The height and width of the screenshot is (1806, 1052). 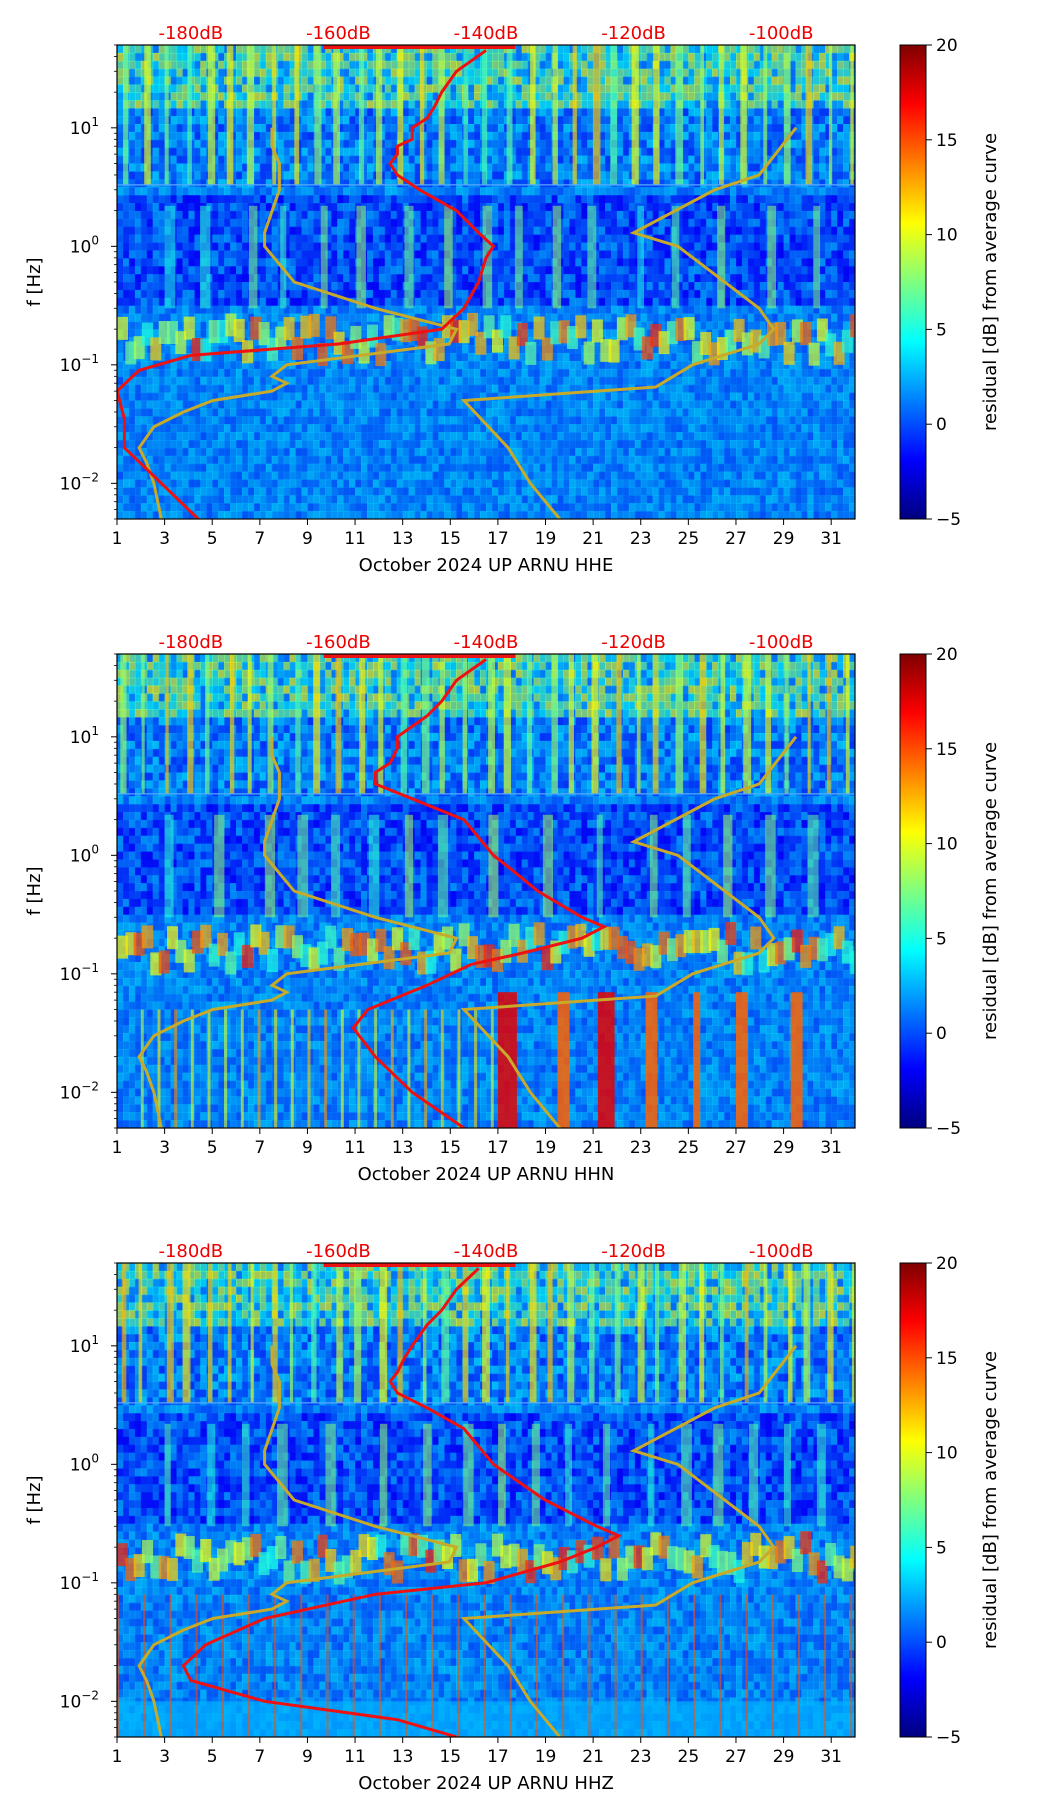 What do you see at coordinates (486, 1783) in the screenshot?
I see `x-axis-label: October 2024 UP ARNU HHZ` at bounding box center [486, 1783].